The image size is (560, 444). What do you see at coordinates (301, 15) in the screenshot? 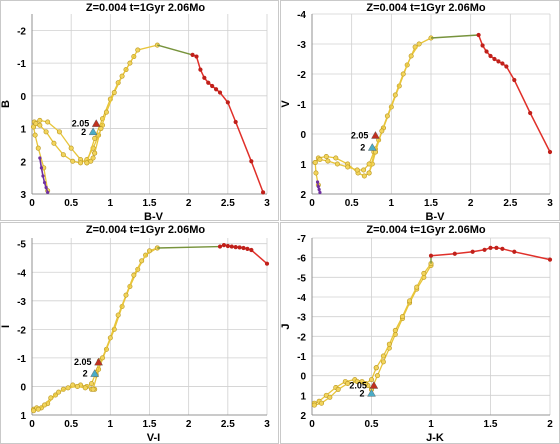
I see `y-tick-label: -4` at bounding box center [301, 15].